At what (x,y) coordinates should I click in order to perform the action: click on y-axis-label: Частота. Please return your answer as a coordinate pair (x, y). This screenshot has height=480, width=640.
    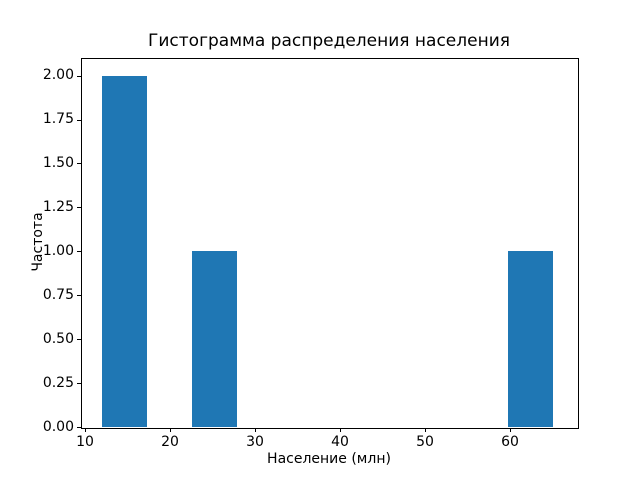
    Looking at the image, I should click on (38, 242).